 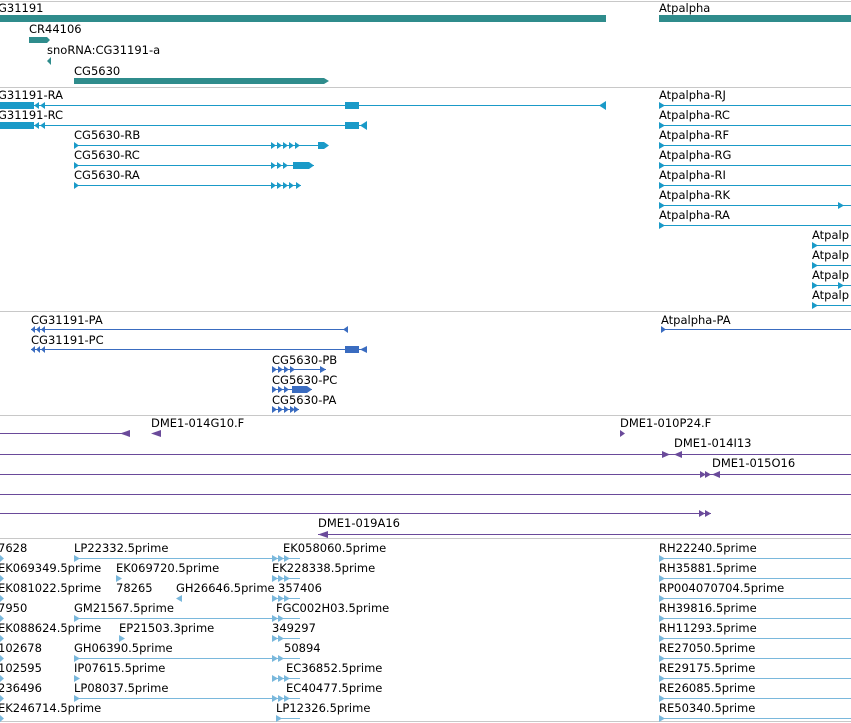 I want to click on est-feature: GH26646.5prime, so click(x=225, y=591).